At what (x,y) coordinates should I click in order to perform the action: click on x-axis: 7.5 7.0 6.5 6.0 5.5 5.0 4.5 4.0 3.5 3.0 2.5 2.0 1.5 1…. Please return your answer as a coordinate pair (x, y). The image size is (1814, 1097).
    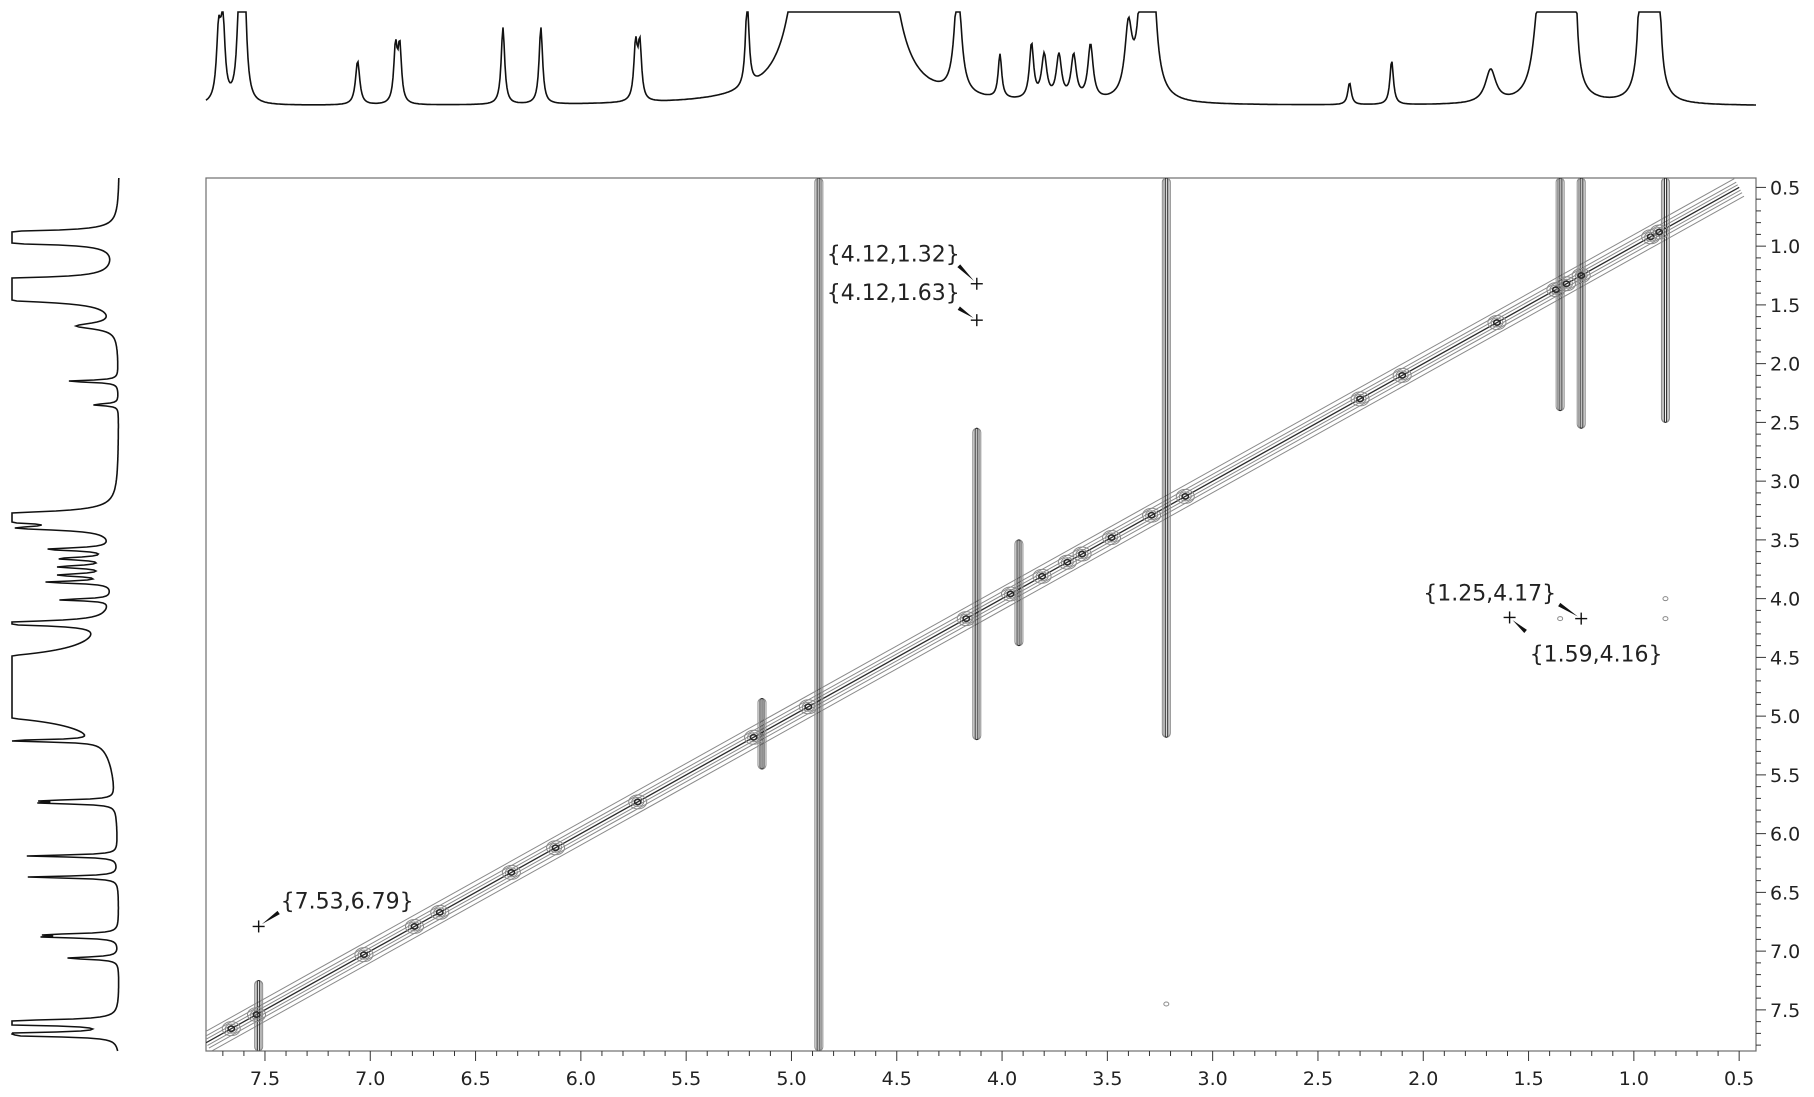
    Looking at the image, I should click on (981, 1070).